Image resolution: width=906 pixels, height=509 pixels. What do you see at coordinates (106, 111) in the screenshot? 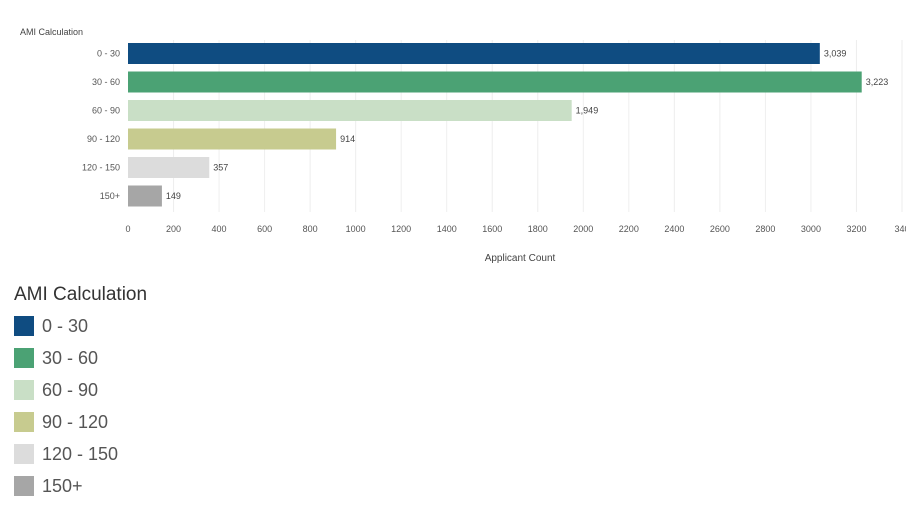
I see `category-label: 60 - 90` at bounding box center [106, 111].